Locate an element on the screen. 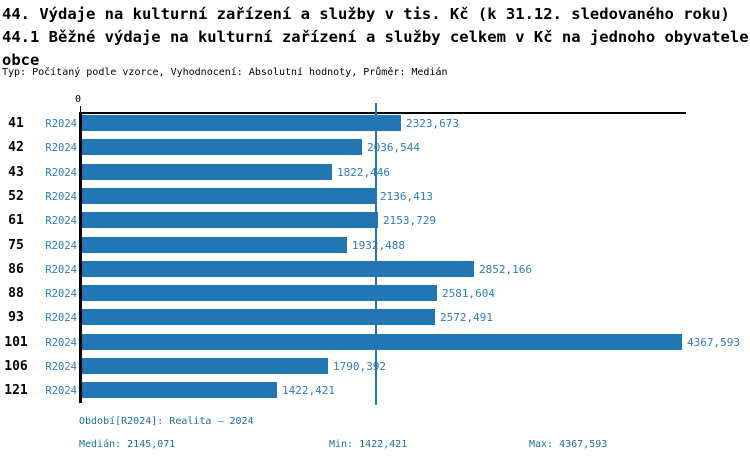 The width and height of the screenshot is (750, 462). bar-value-label: 2572,491 is located at coordinates (466, 317).